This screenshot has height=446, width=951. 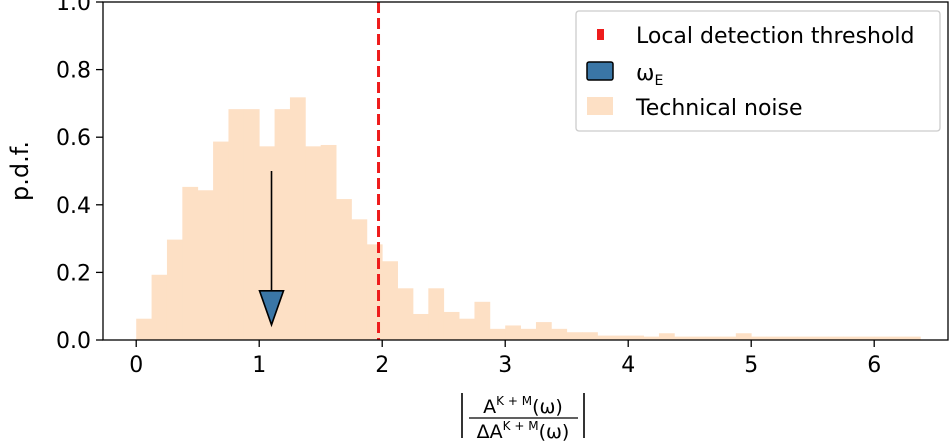 I want to click on y-tick-label-5: 1.0, so click(x=73, y=8).